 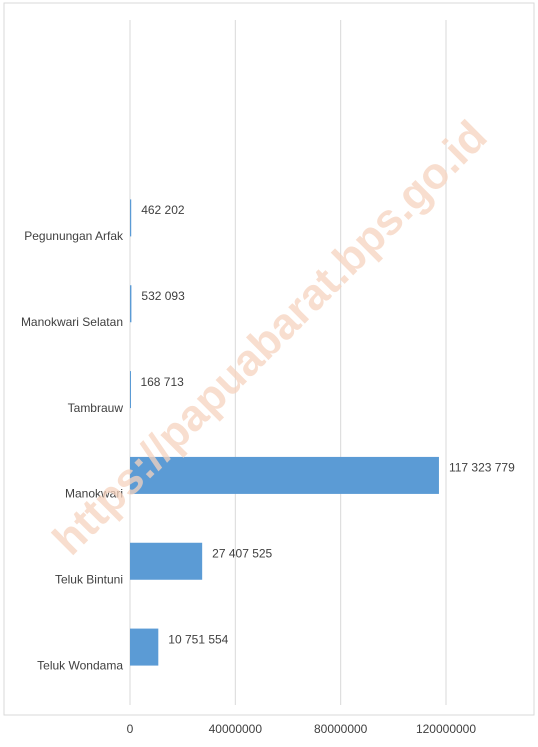 What do you see at coordinates (446, 729) in the screenshot?
I see `x-tick-label: 120000000` at bounding box center [446, 729].